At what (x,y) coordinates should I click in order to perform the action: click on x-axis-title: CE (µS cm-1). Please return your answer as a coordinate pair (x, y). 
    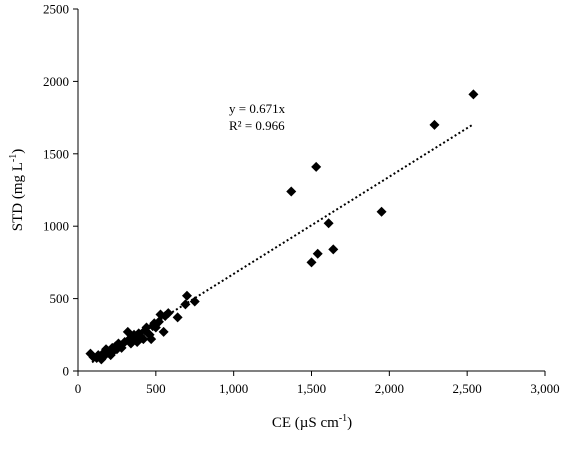
    Looking at the image, I should click on (312, 422).